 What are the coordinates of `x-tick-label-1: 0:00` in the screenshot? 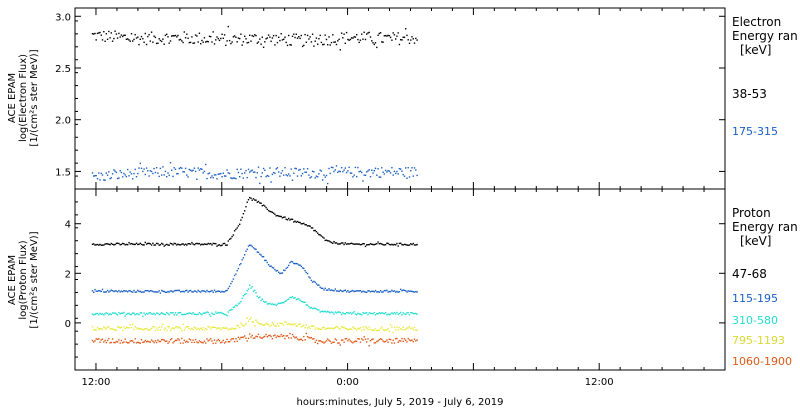 It's located at (347, 382).